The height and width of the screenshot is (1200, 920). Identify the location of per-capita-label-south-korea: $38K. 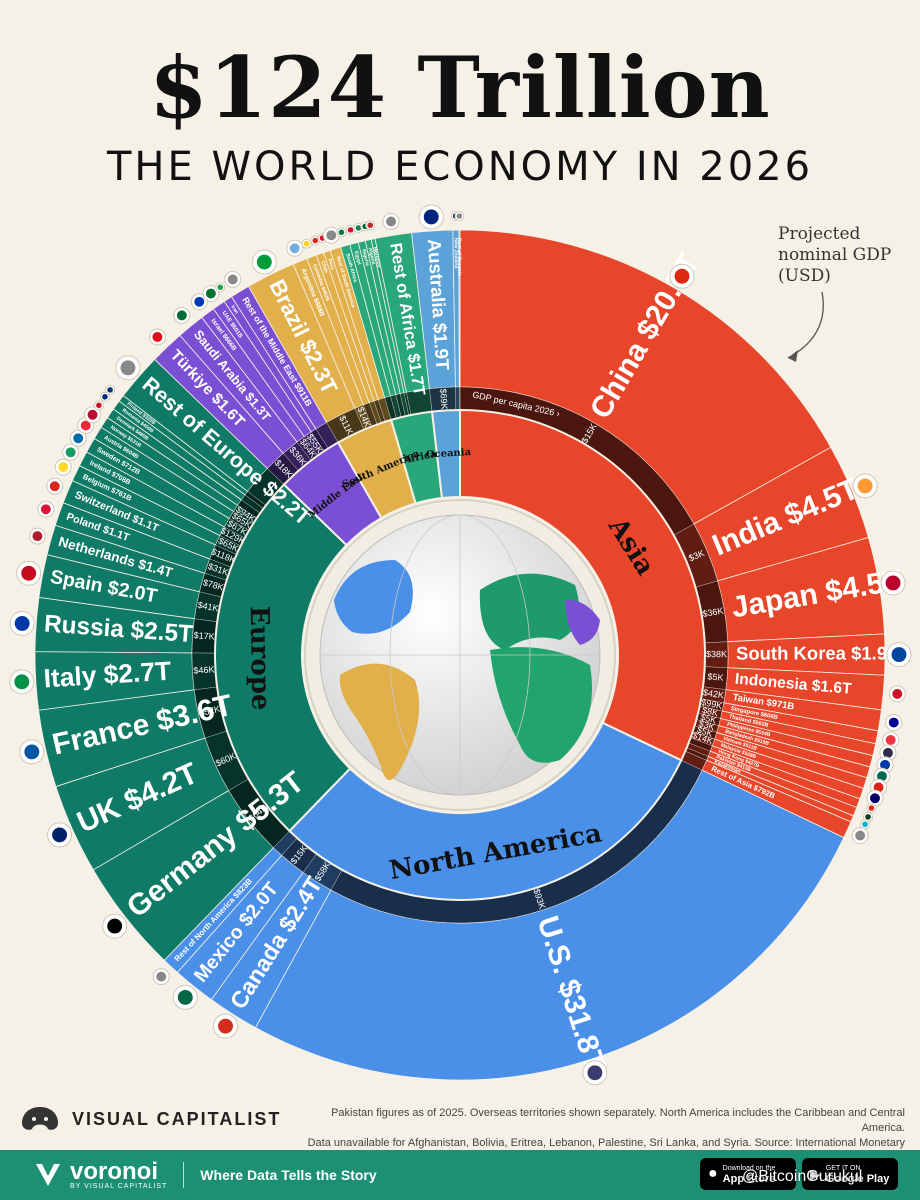
(716, 654).